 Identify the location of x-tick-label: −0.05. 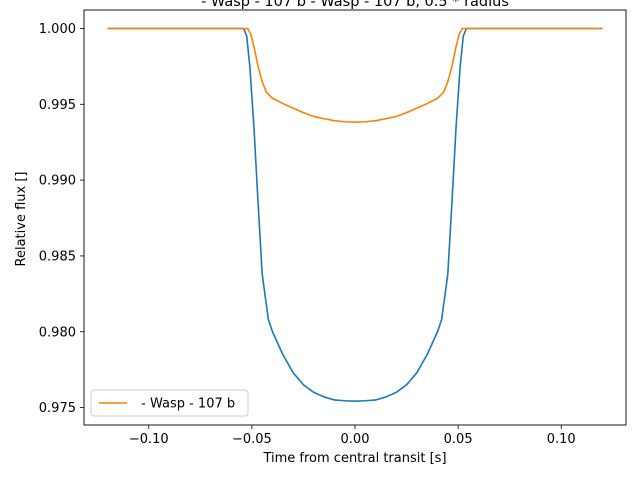
(252, 439).